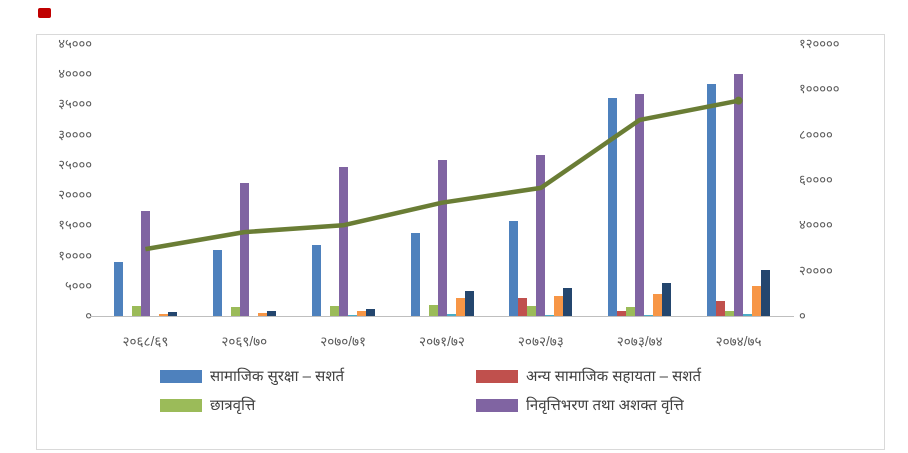 The height and width of the screenshot is (453, 908). I want to click on y-axis-right-tick: १०००००, so click(819, 89).